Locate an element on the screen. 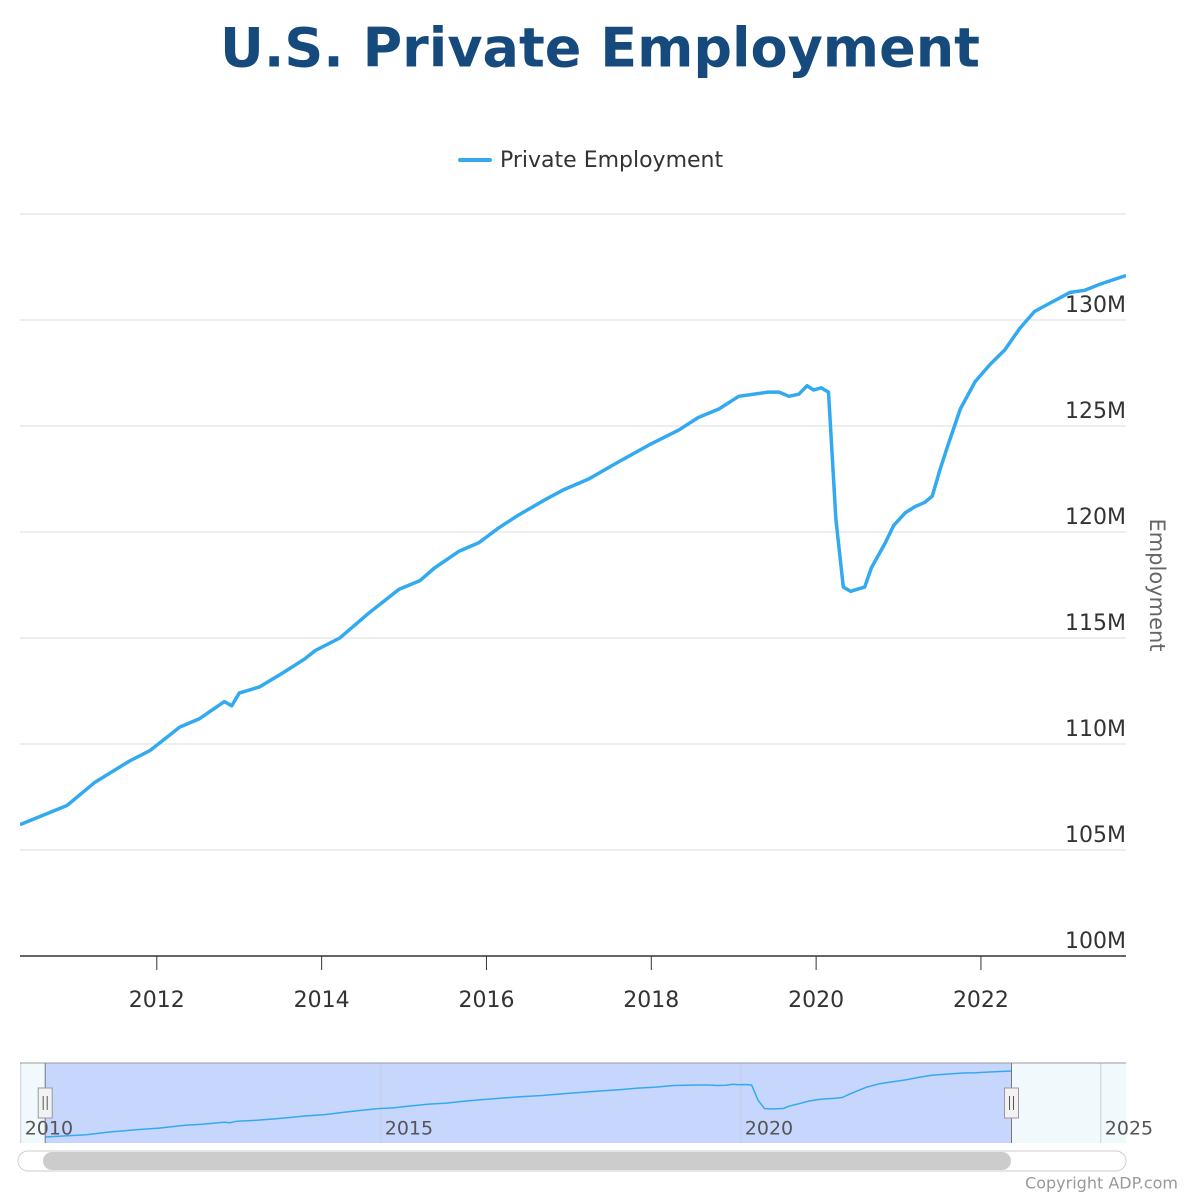 Image resolution: width=1200 pixels, height=1200 pixels. y-tick-label: 105M is located at coordinates (1095, 835).